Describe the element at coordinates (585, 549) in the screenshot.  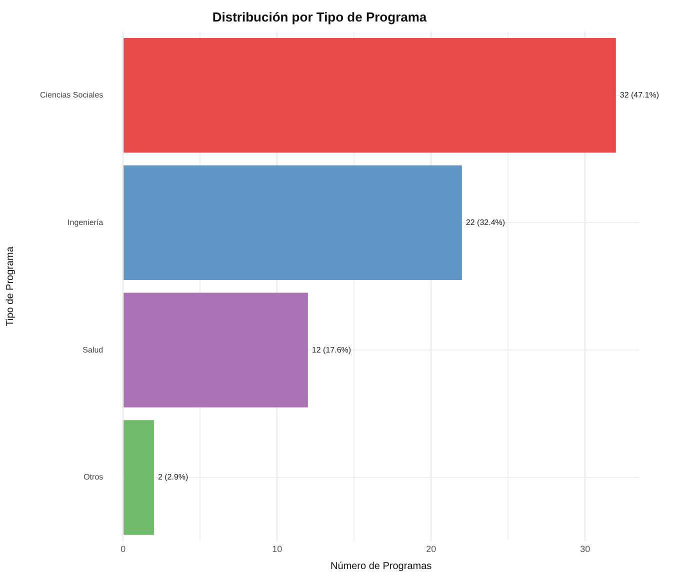
I see `x-tick-label: 30` at that location.